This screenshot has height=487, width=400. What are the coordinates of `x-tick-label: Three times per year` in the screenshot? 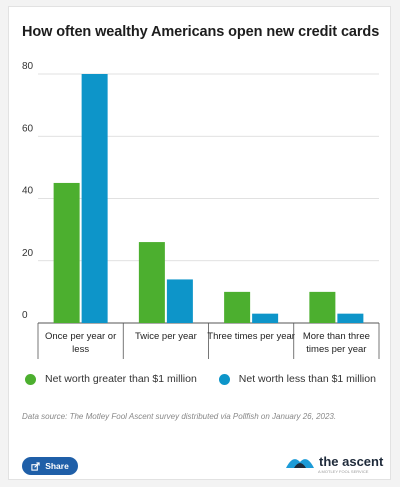 It's located at (251, 336).